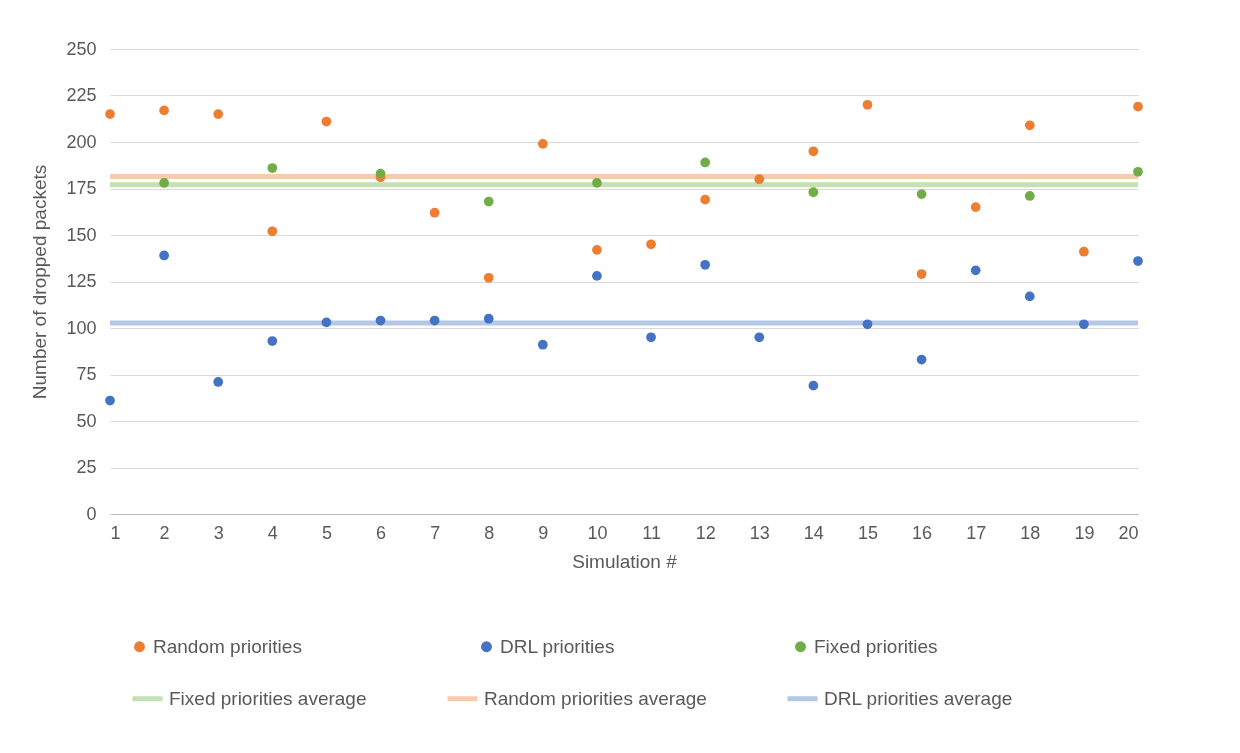 Image resolution: width=1240 pixels, height=753 pixels. I want to click on x-tick-label: 12, so click(705, 532).